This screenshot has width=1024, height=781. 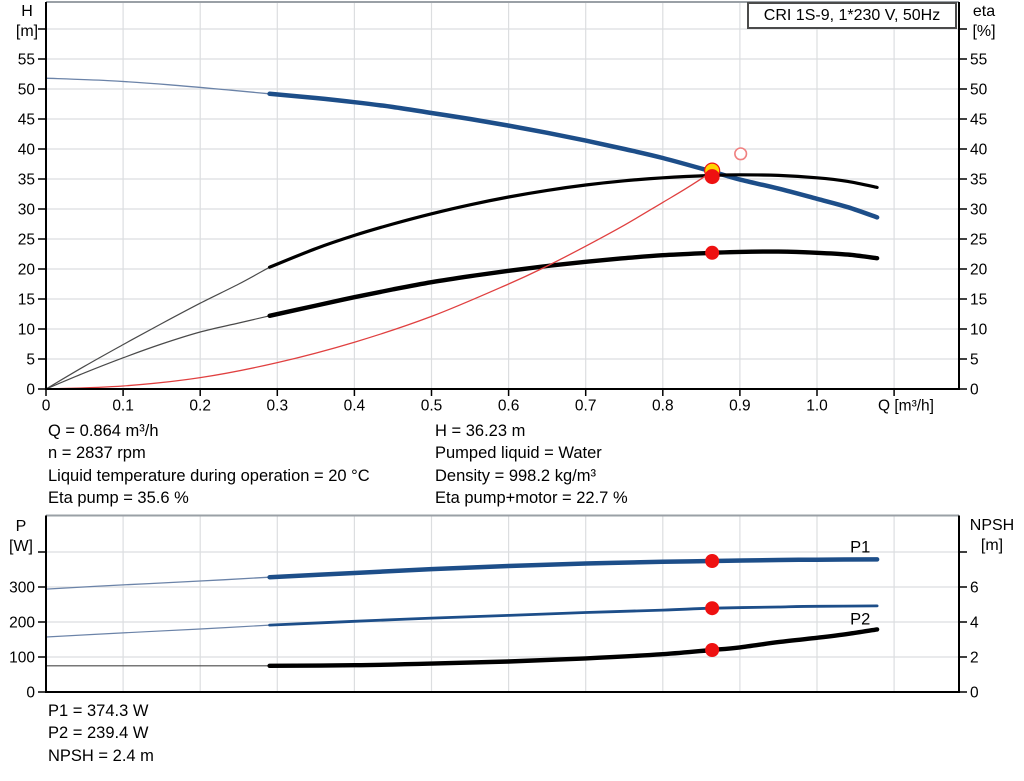 I want to click on power-series, so click(x=462, y=612).